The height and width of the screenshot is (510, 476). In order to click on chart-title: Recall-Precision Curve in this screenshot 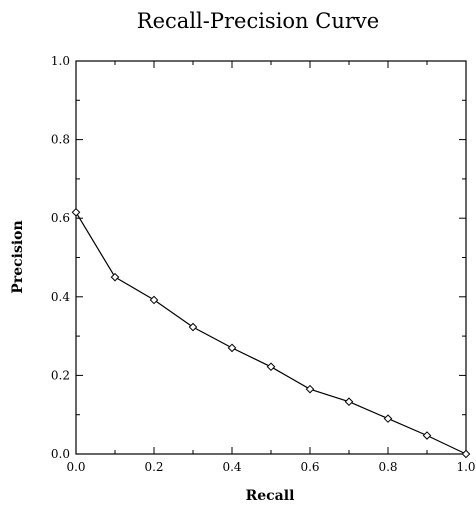, I will do `click(258, 21)`.